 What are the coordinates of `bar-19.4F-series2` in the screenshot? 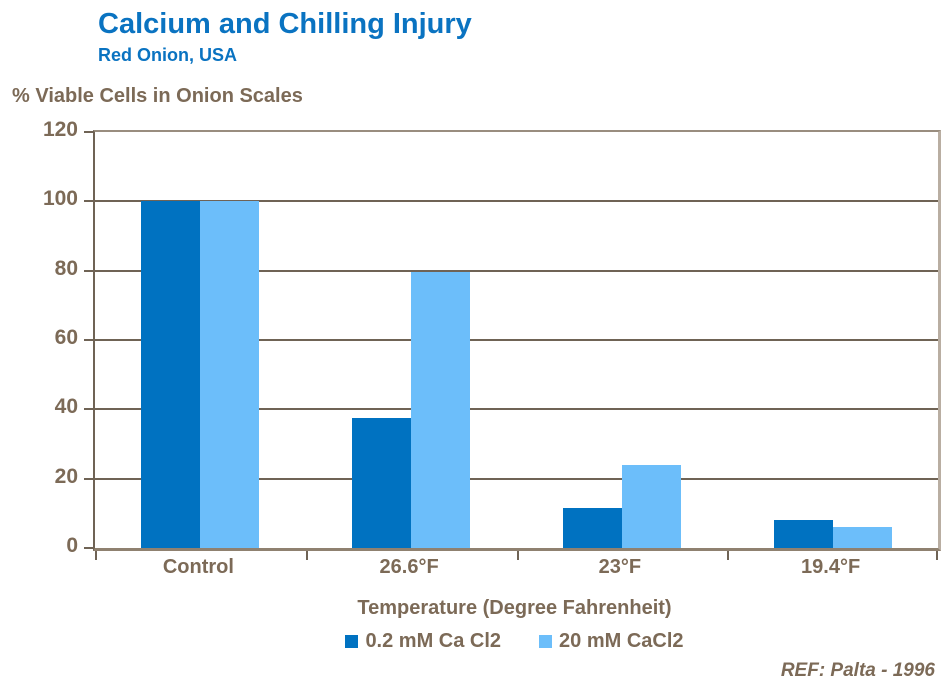 It's located at (862, 537).